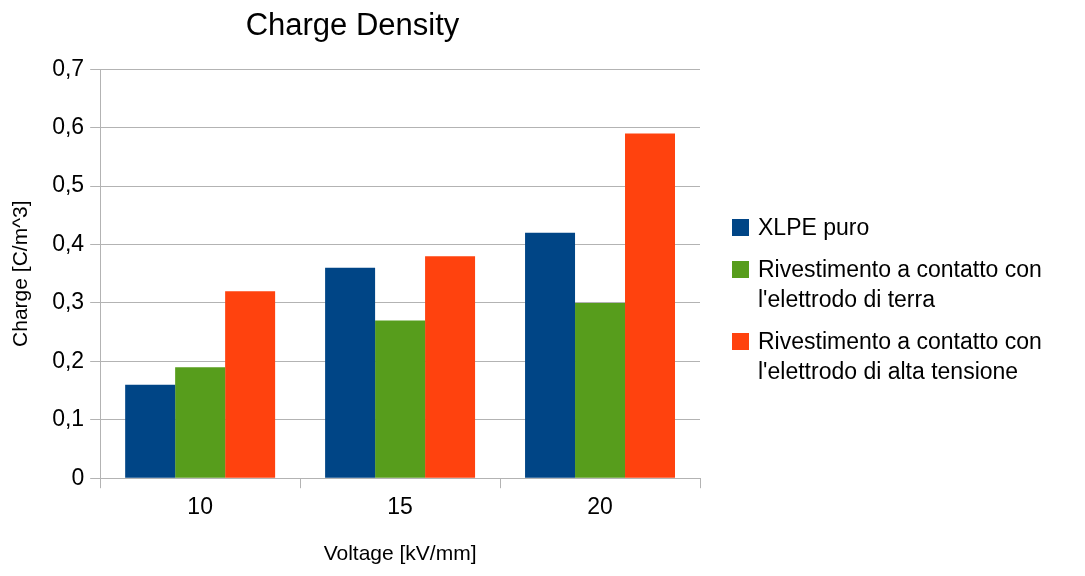  Describe the element at coordinates (900, 356) in the screenshot. I see `legend-label: Rivestimento a contatto con l'elettrodo di alta tensione` at that location.